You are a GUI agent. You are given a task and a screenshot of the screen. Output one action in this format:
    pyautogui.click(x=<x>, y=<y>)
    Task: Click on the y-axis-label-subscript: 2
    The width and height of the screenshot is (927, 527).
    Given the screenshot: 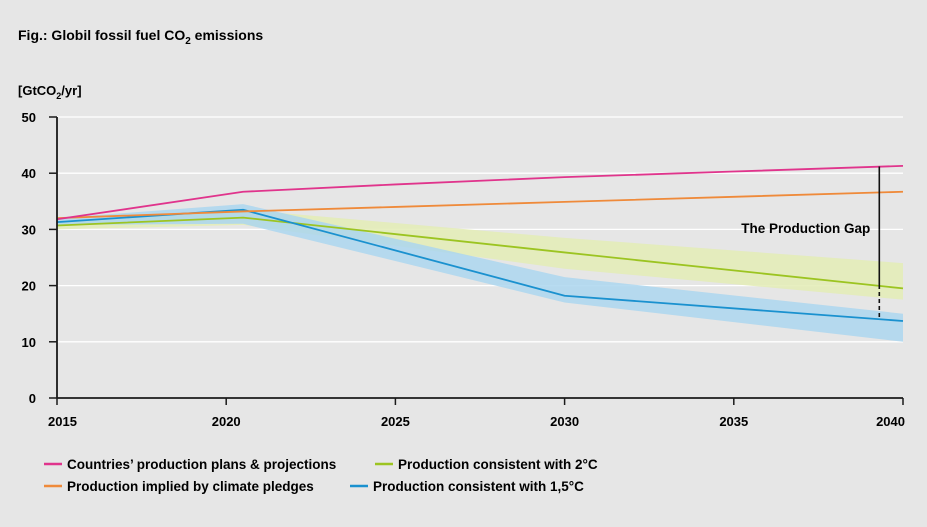 What is the action you would take?
    pyautogui.click(x=58, y=96)
    